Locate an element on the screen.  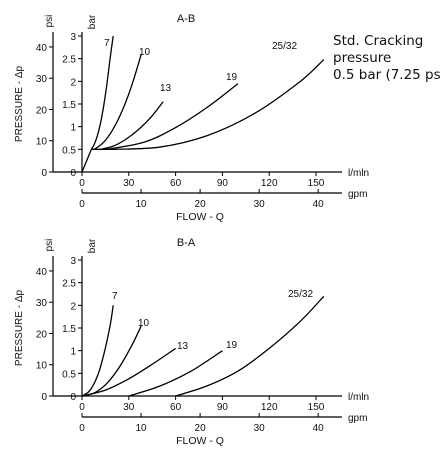
chart-title: A-B is located at coordinates (186, 19).